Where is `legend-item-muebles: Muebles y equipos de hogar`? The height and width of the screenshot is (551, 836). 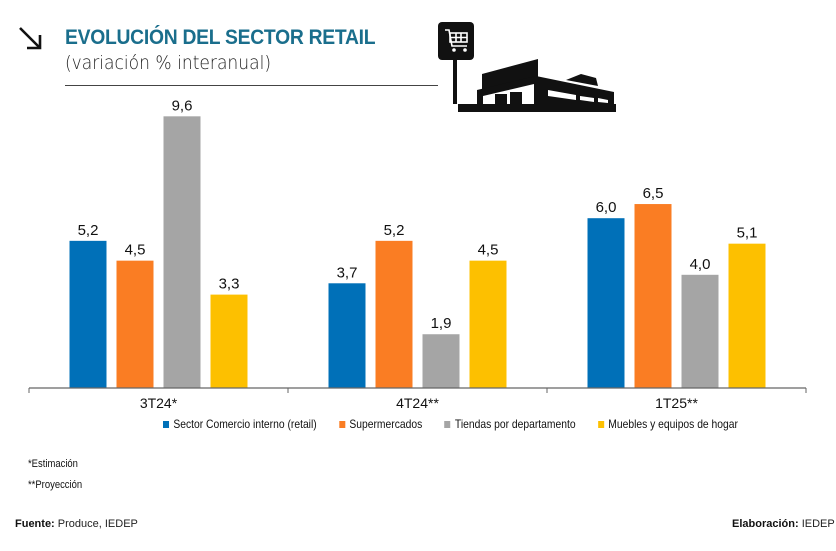
legend-item-muebles: Muebles y equipos de hogar is located at coordinates (667, 424).